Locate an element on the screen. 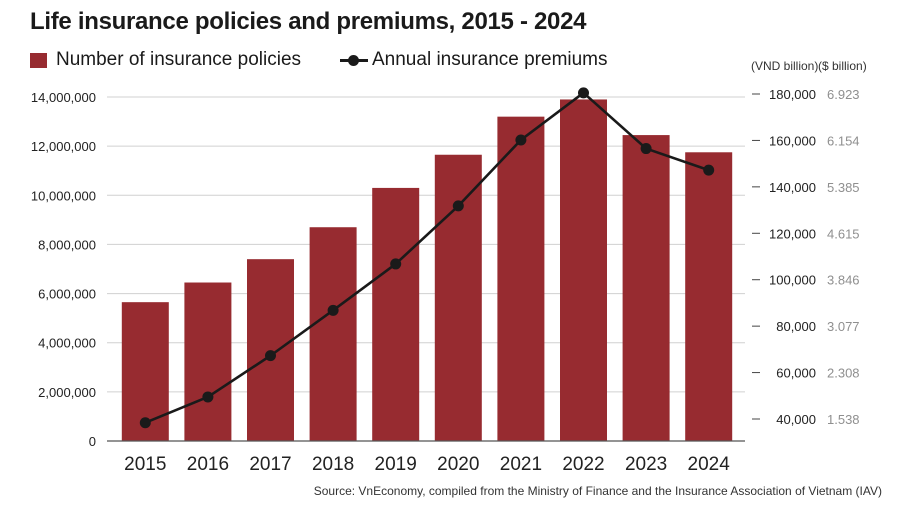 The width and height of the screenshot is (900, 519). premium-point-2020 is located at coordinates (458, 206).